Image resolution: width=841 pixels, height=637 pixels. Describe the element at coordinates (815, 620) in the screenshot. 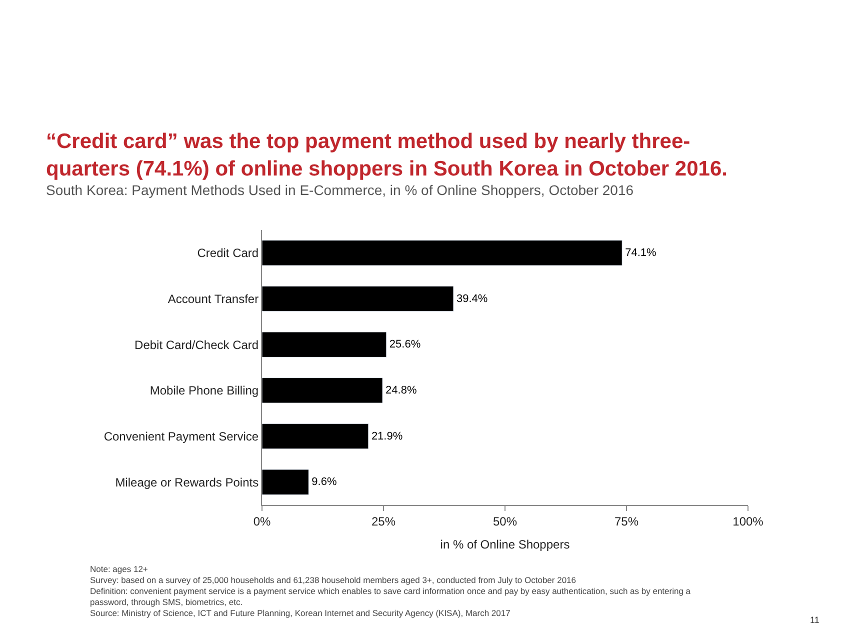

I see `text: 11` at that location.